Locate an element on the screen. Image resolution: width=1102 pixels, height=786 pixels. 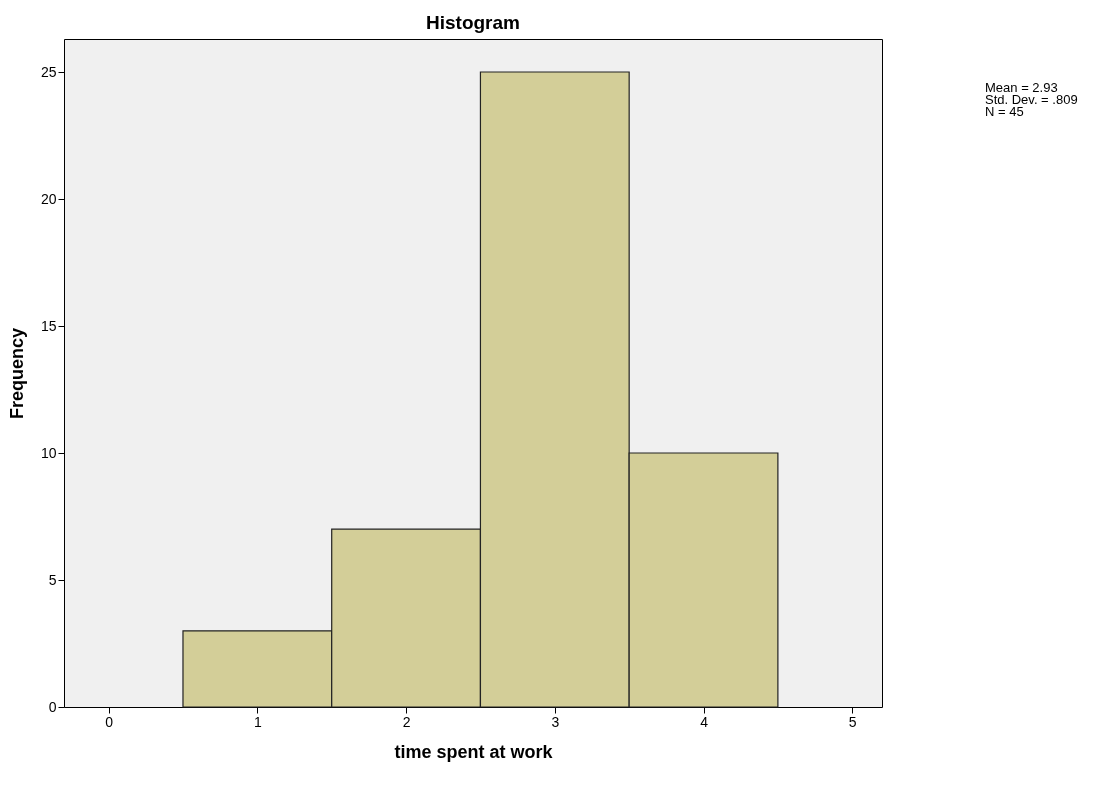
x-tick-label: 5 is located at coordinates (852, 721).